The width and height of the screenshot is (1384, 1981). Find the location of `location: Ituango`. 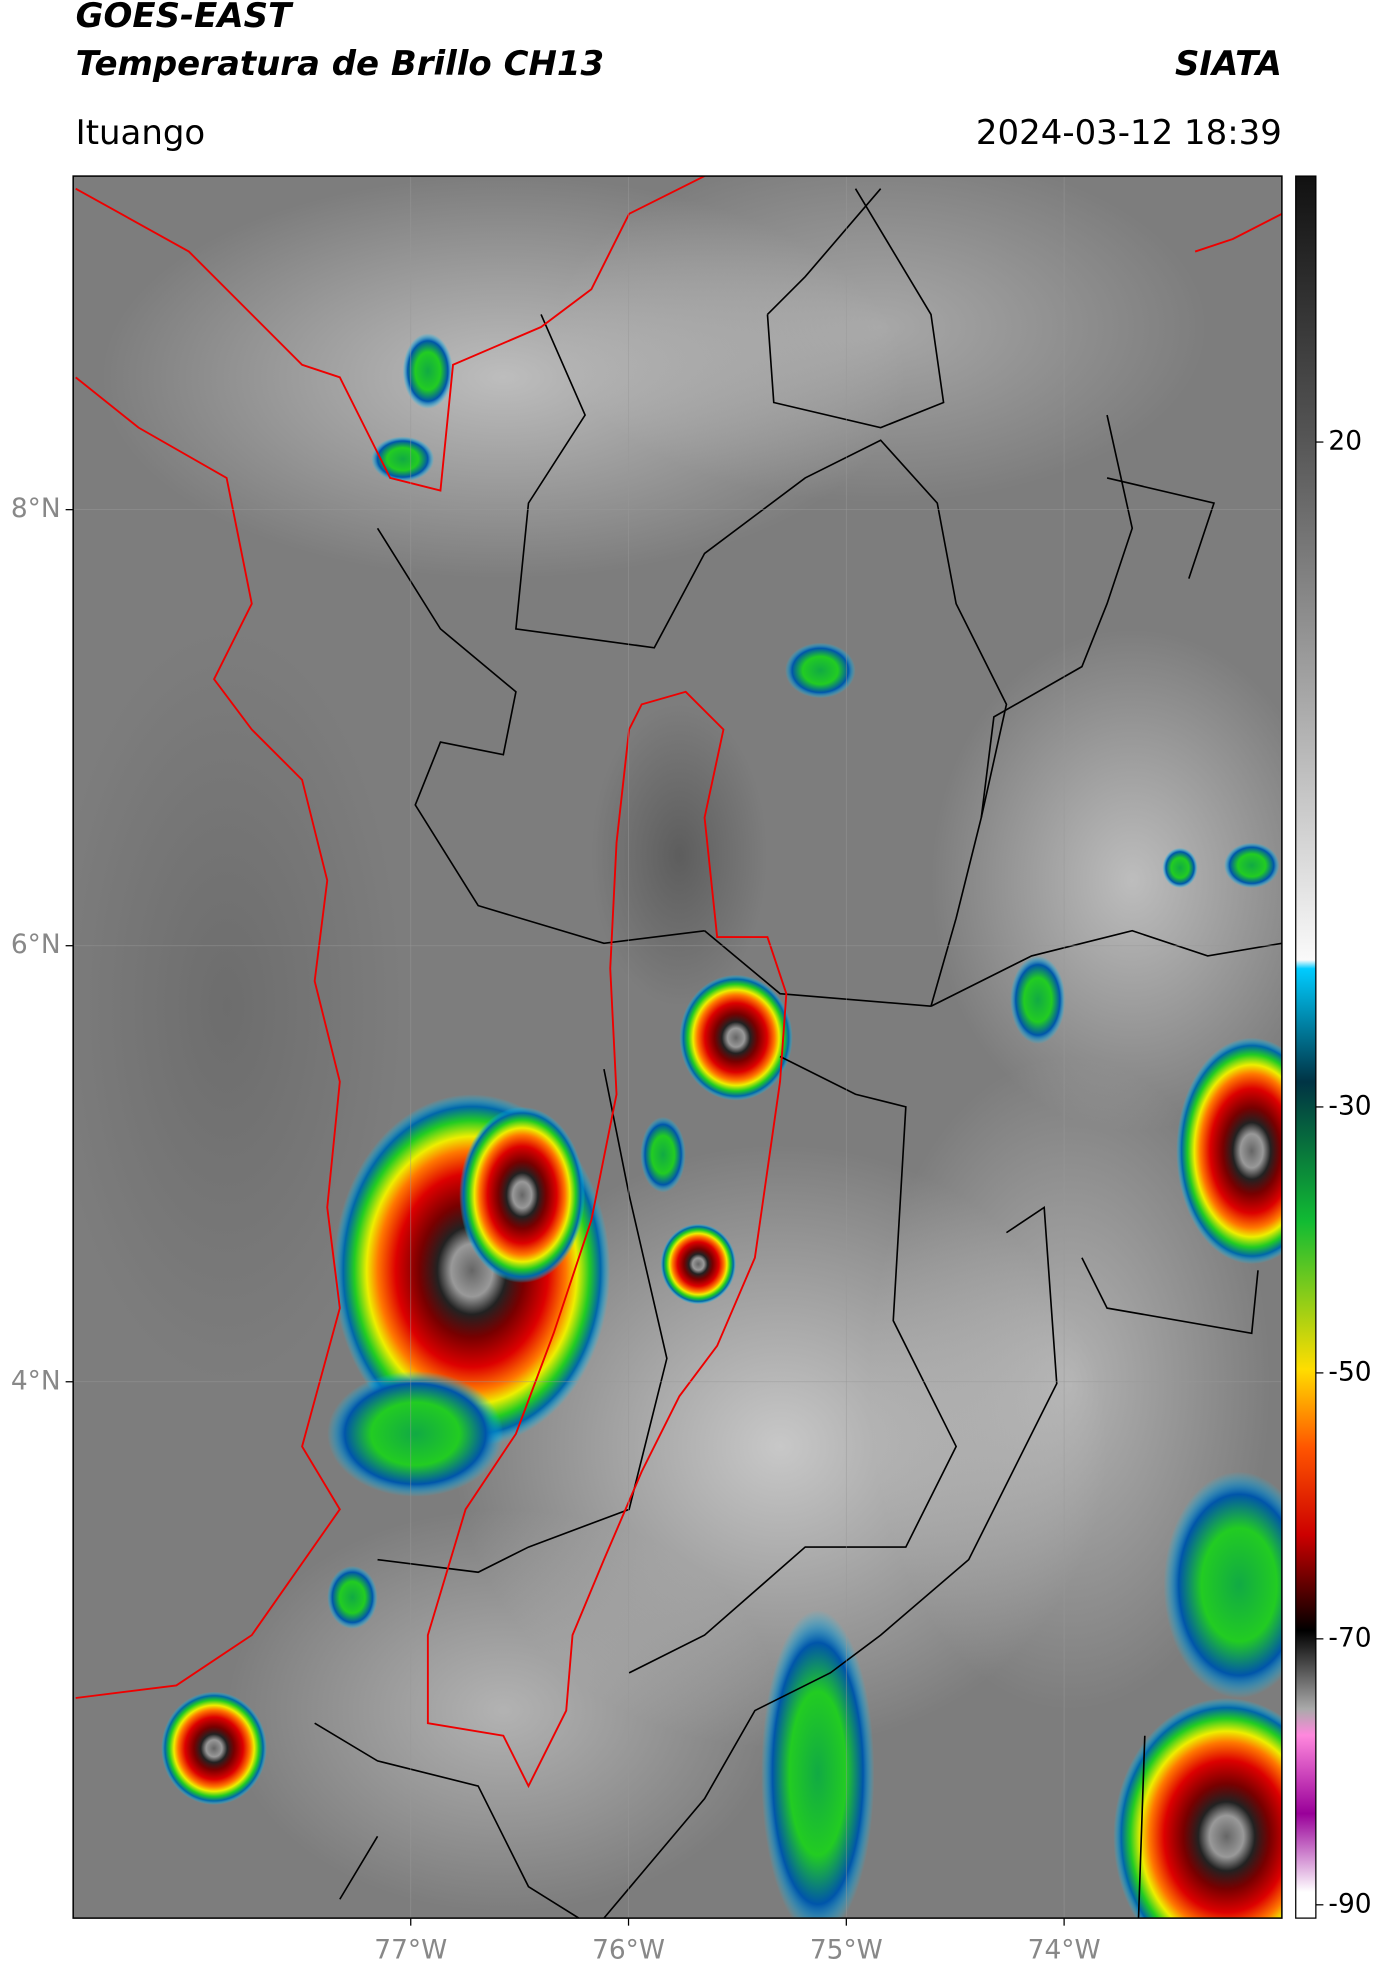

location: Ituango is located at coordinates (141, 133).